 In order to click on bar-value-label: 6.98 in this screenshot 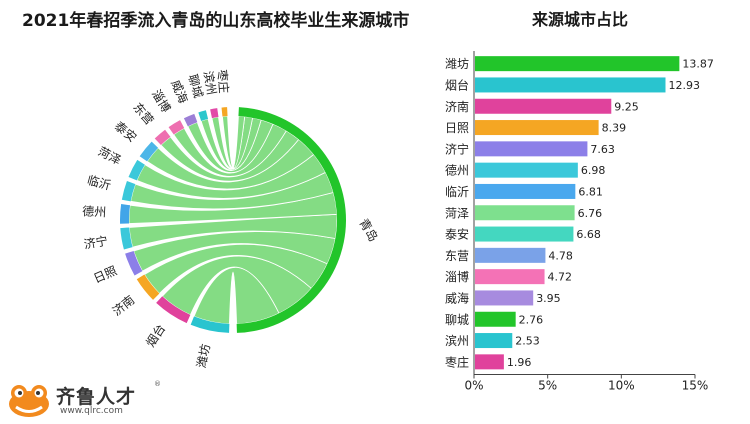, I will do `click(593, 170)`.